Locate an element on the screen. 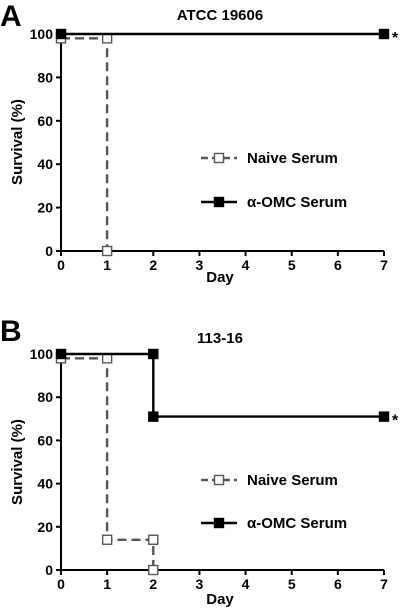 The height and width of the screenshot is (611, 400). series-line-omc-serum is located at coordinates (222, 385).